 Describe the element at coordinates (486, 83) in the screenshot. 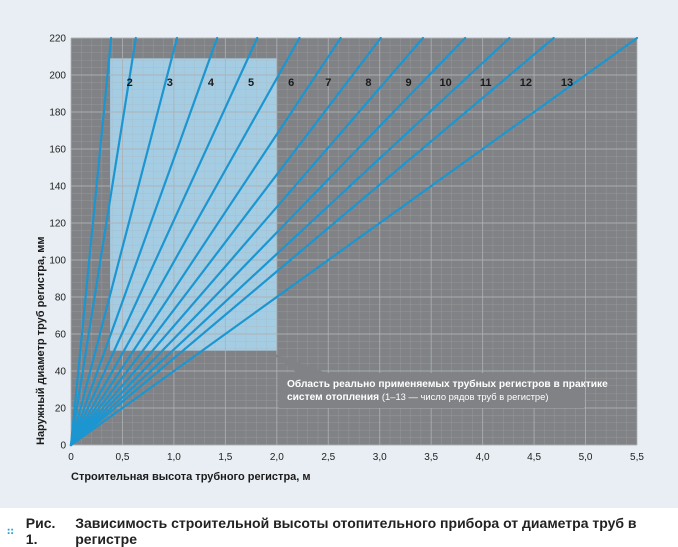

I see `series-label: 11` at that location.